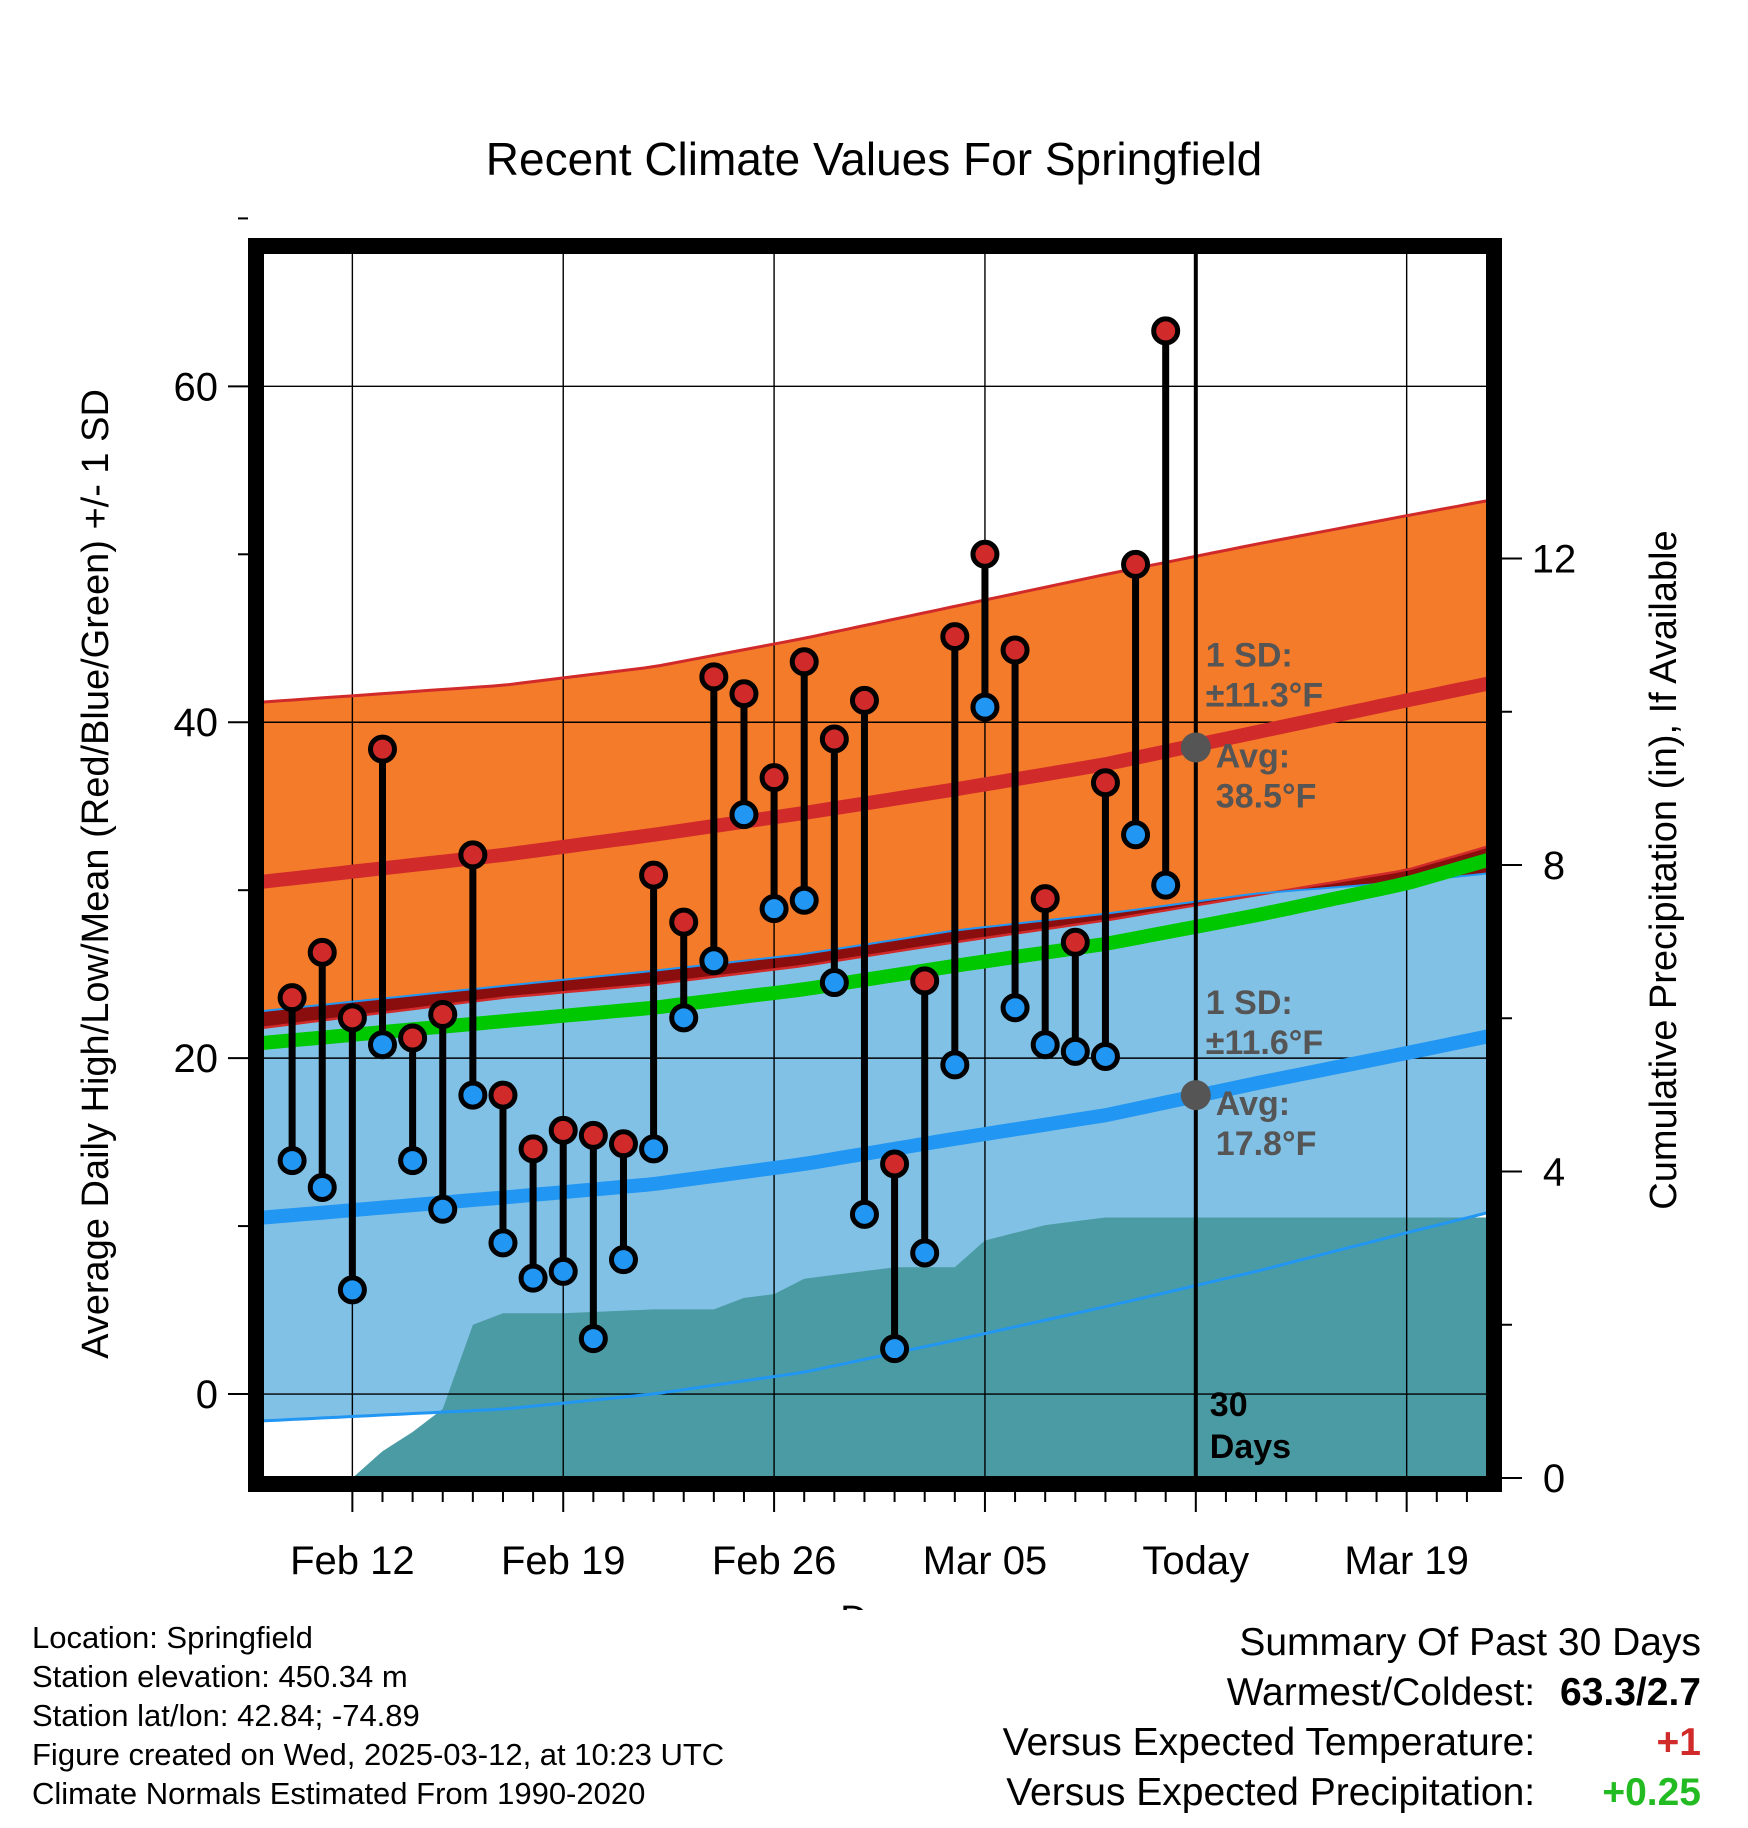  Describe the element at coordinates (1554, 1173) in the screenshot. I see `y2-tick-label: 4` at that location.